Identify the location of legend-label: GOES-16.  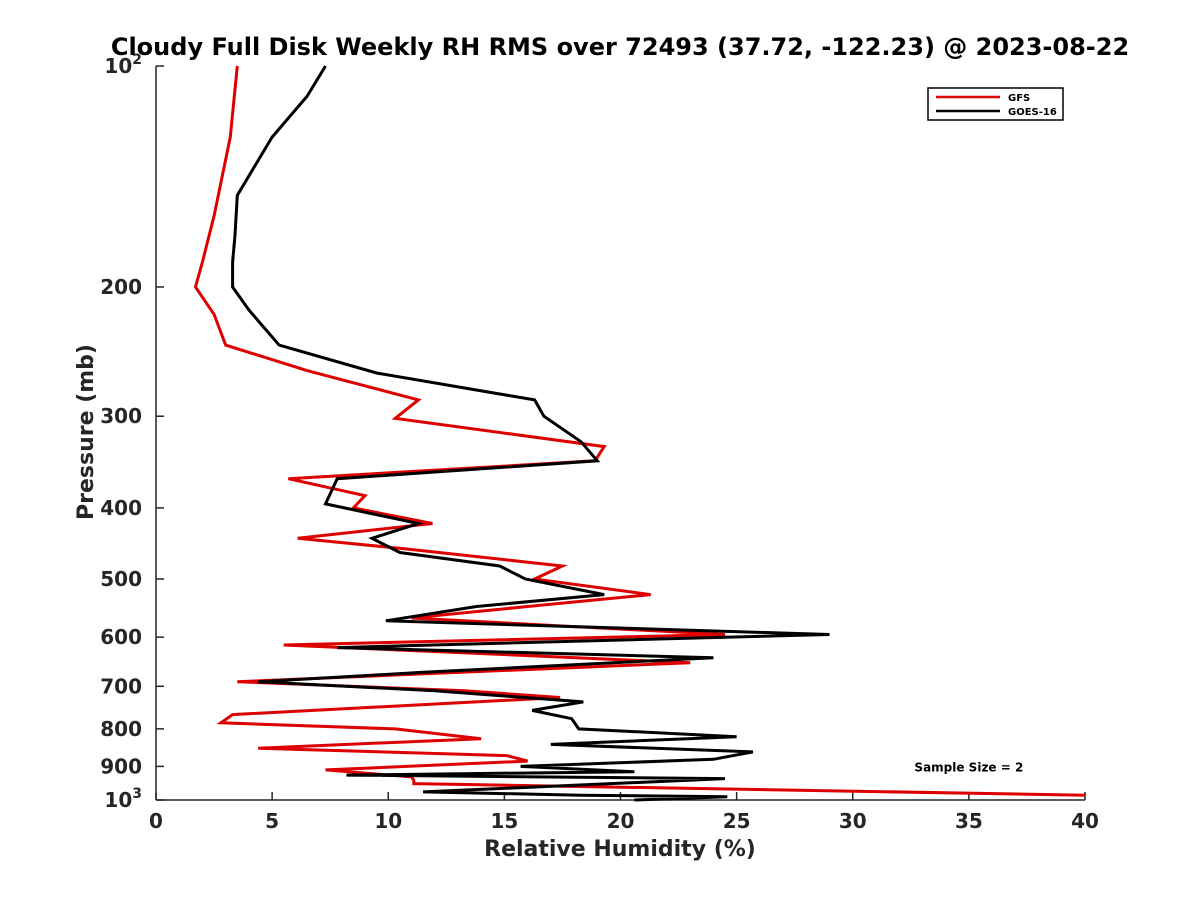
(1032, 112).